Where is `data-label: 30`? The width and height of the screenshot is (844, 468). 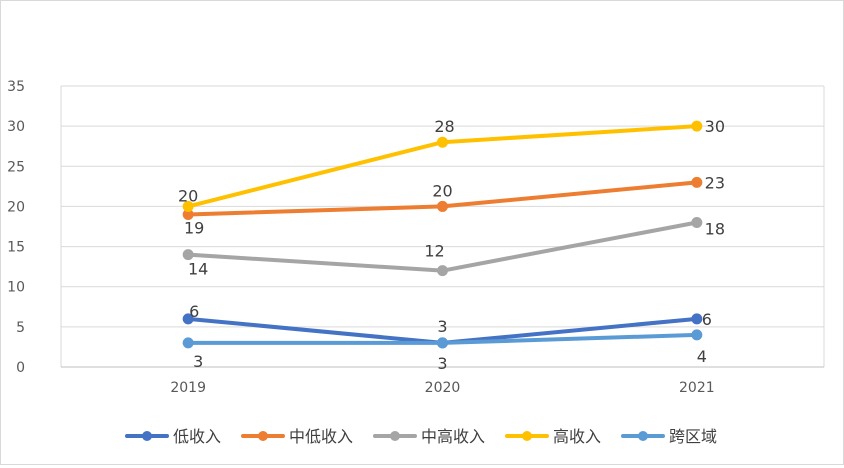 data-label: 30 is located at coordinates (715, 126).